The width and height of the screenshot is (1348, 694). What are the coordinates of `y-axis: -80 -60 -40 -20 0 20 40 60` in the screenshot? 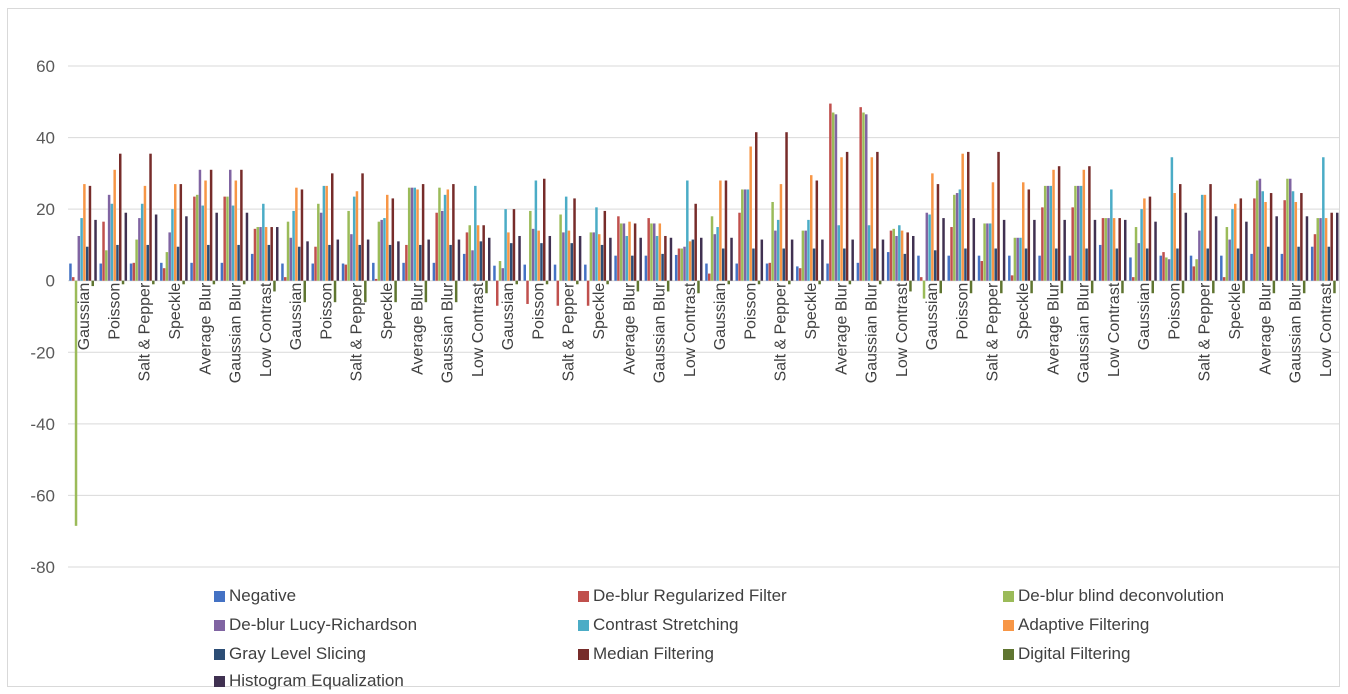 It's located at (42, 317).